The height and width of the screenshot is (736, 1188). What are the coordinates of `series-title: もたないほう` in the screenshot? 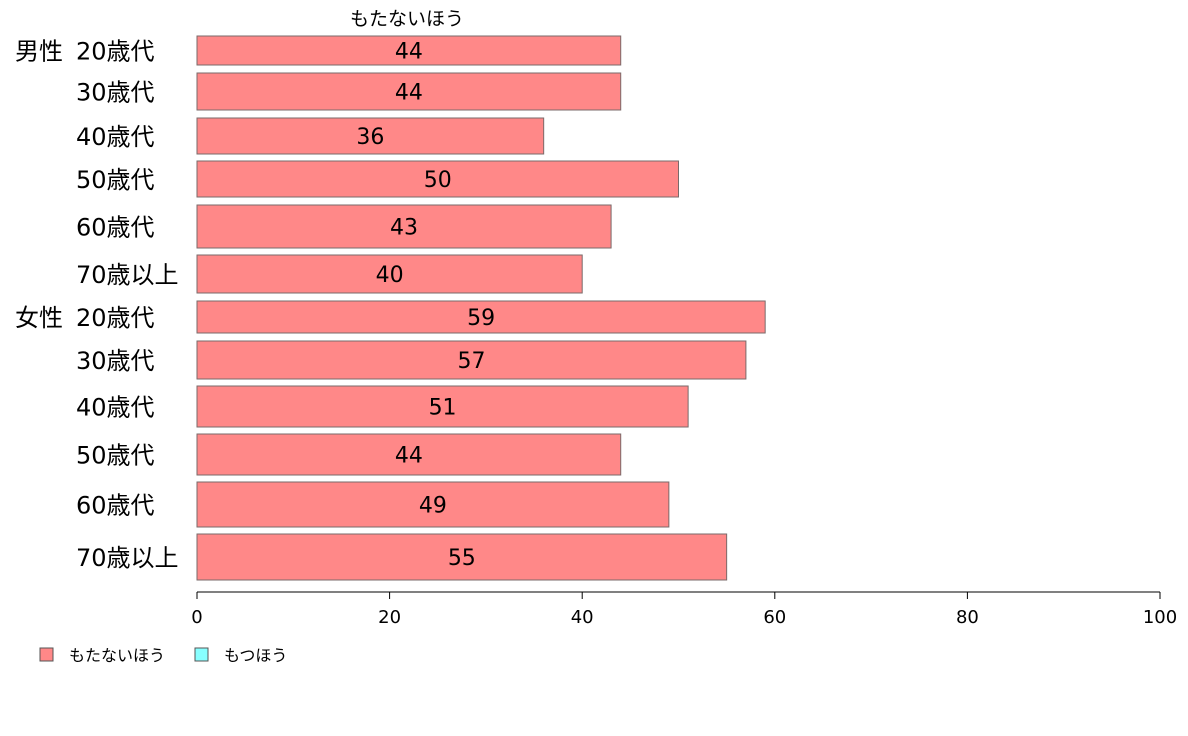 It's located at (407, 19).